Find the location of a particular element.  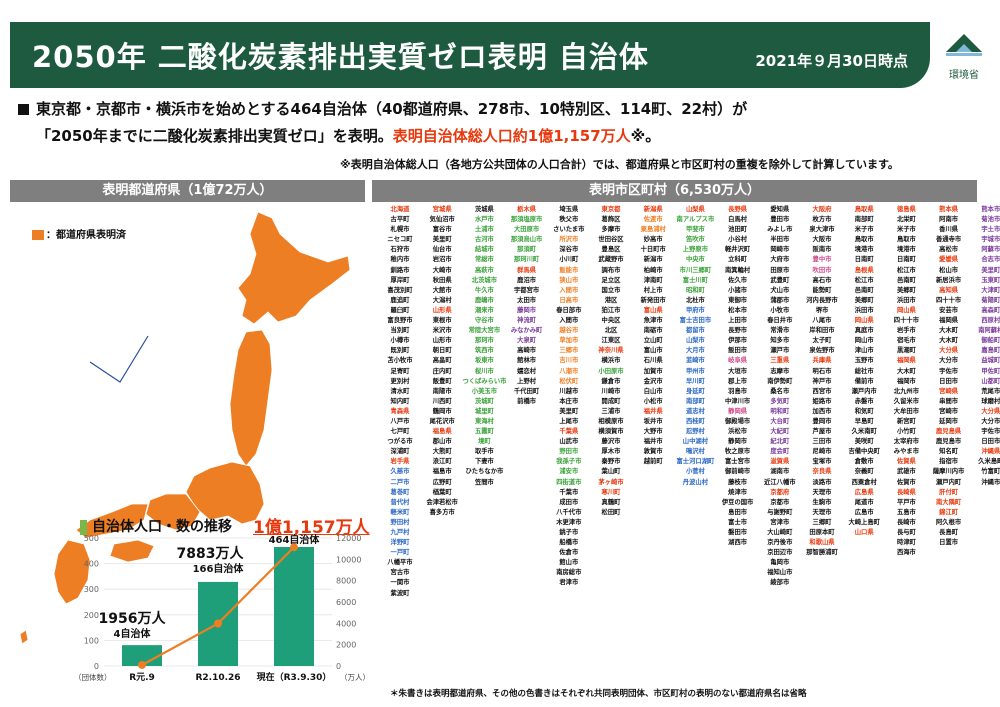

municipality-item: 福岡市 is located at coordinates (906, 381).